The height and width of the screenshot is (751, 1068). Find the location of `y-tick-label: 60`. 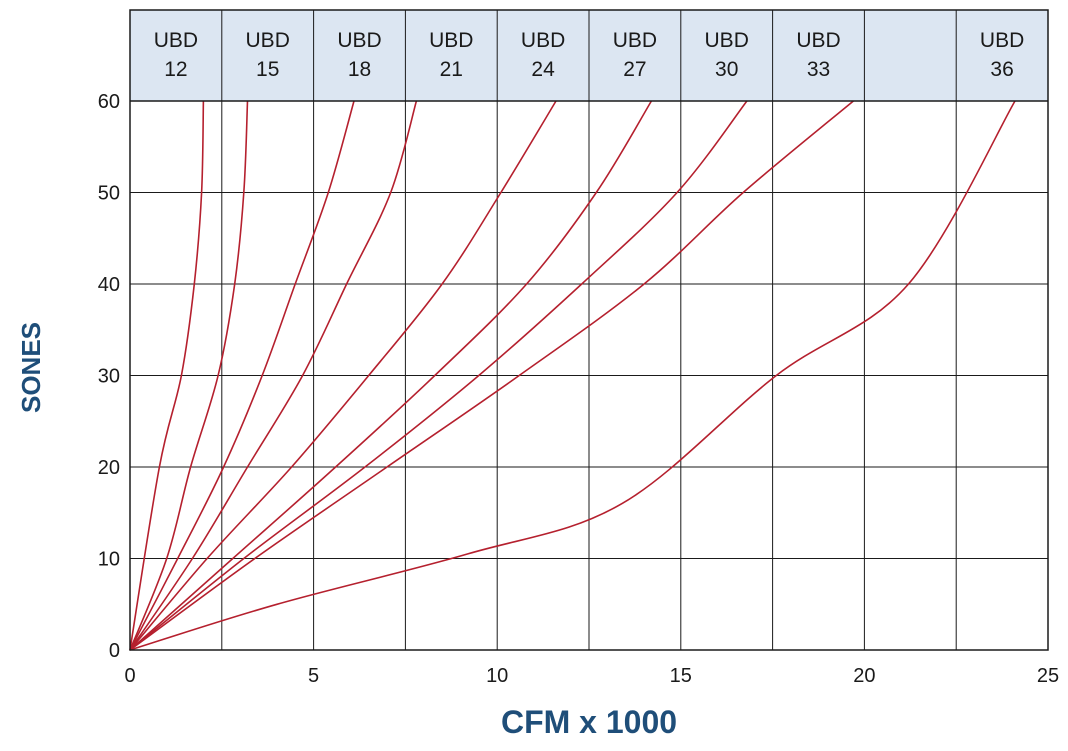

y-tick-label: 60 is located at coordinates (109, 102).